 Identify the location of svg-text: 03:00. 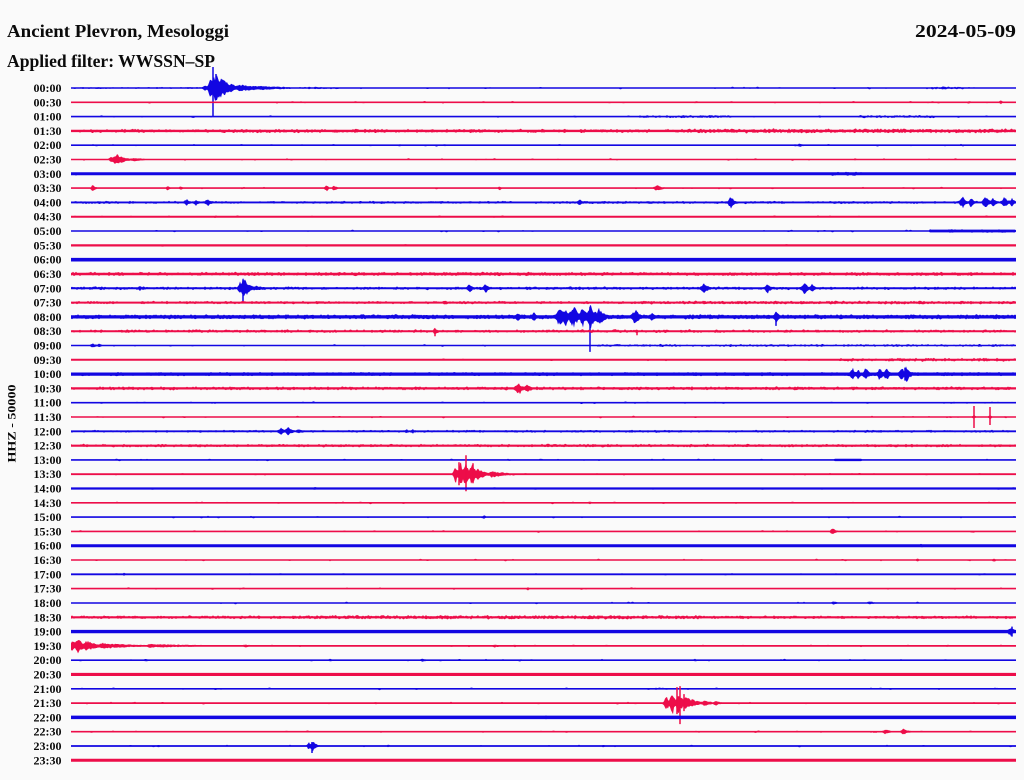
(48, 174).